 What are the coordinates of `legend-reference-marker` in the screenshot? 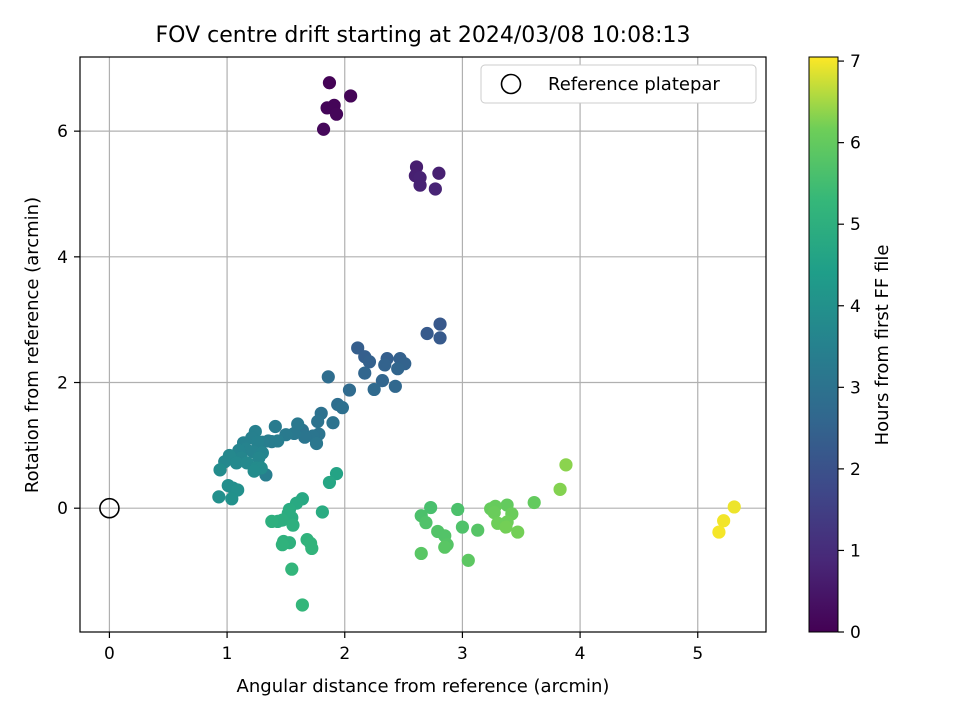 It's located at (511, 84).